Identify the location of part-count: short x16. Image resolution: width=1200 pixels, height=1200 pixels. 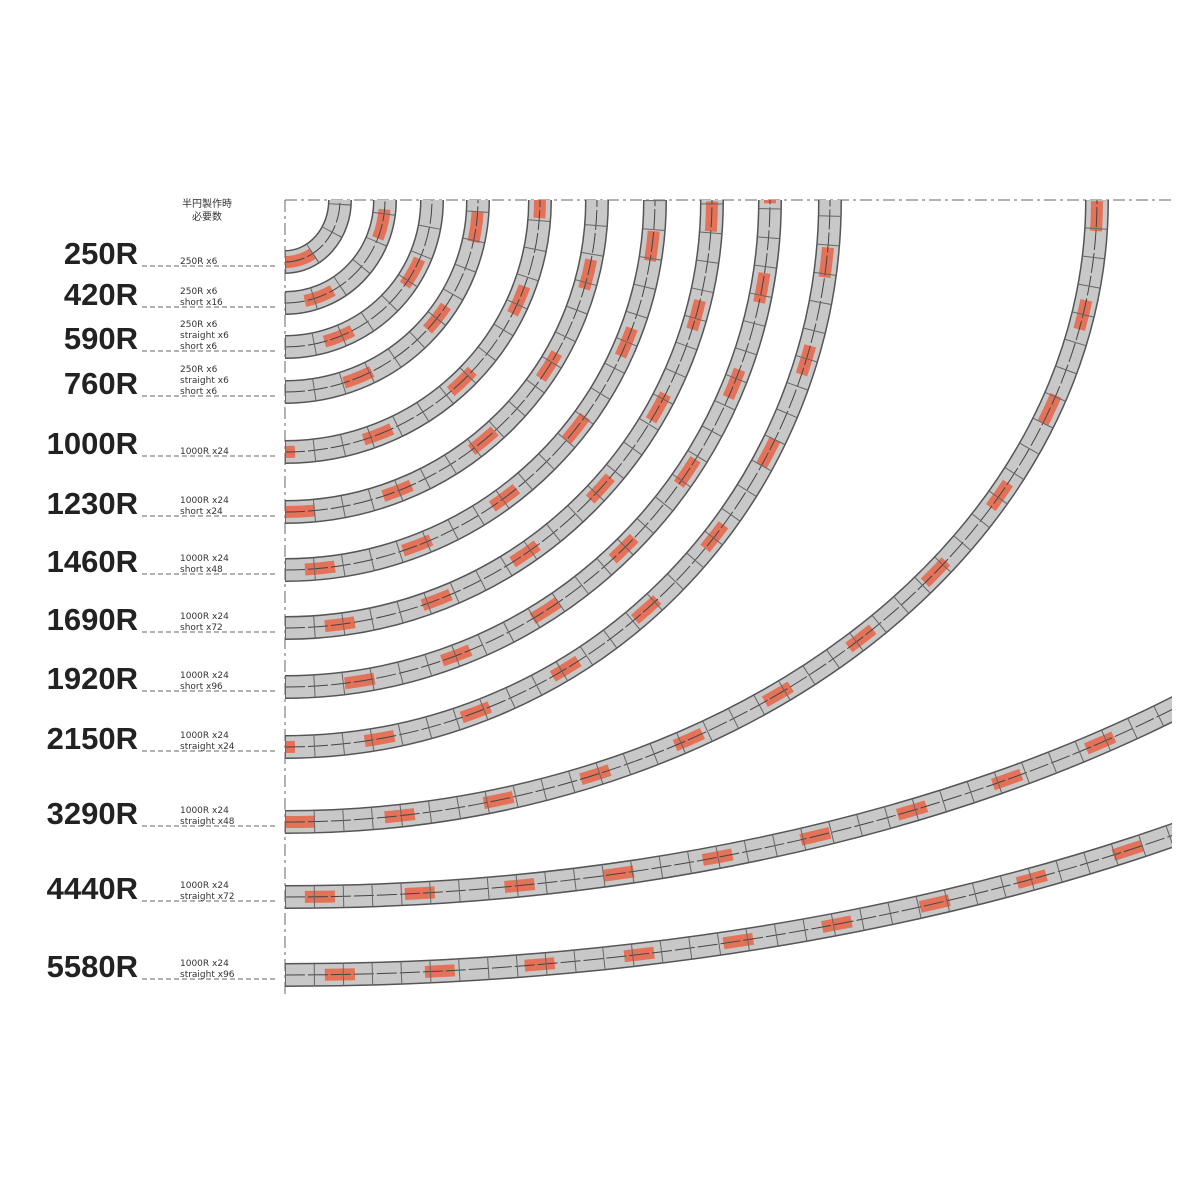
(201, 303).